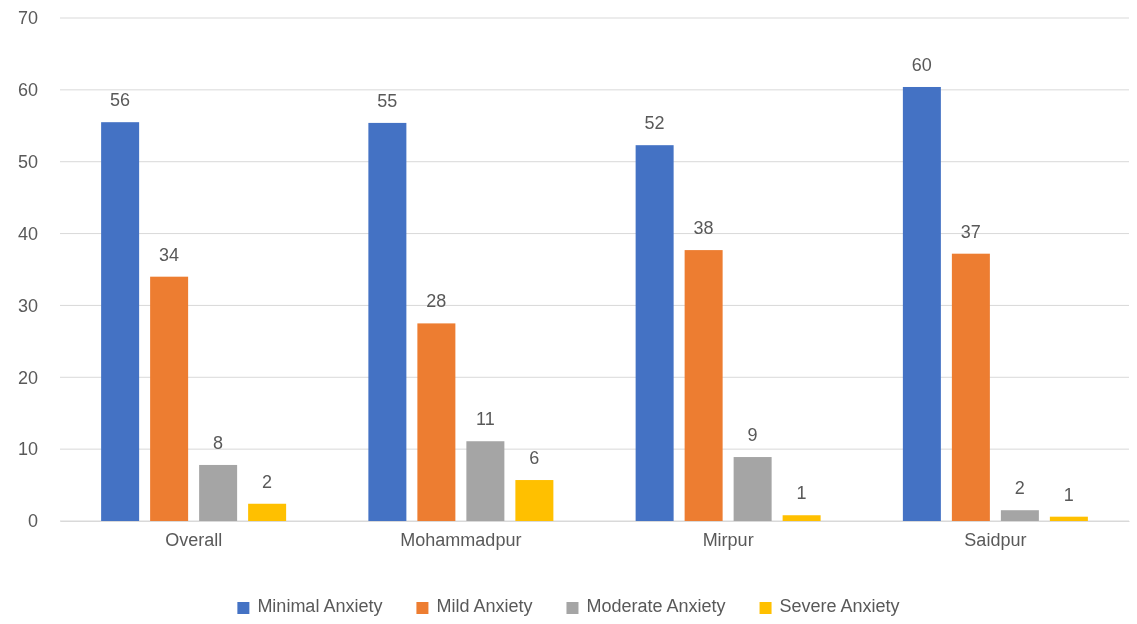 Image resolution: width=1137 pixels, height=624 pixels. What do you see at coordinates (120, 100) in the screenshot?
I see `data-label: 56` at bounding box center [120, 100].